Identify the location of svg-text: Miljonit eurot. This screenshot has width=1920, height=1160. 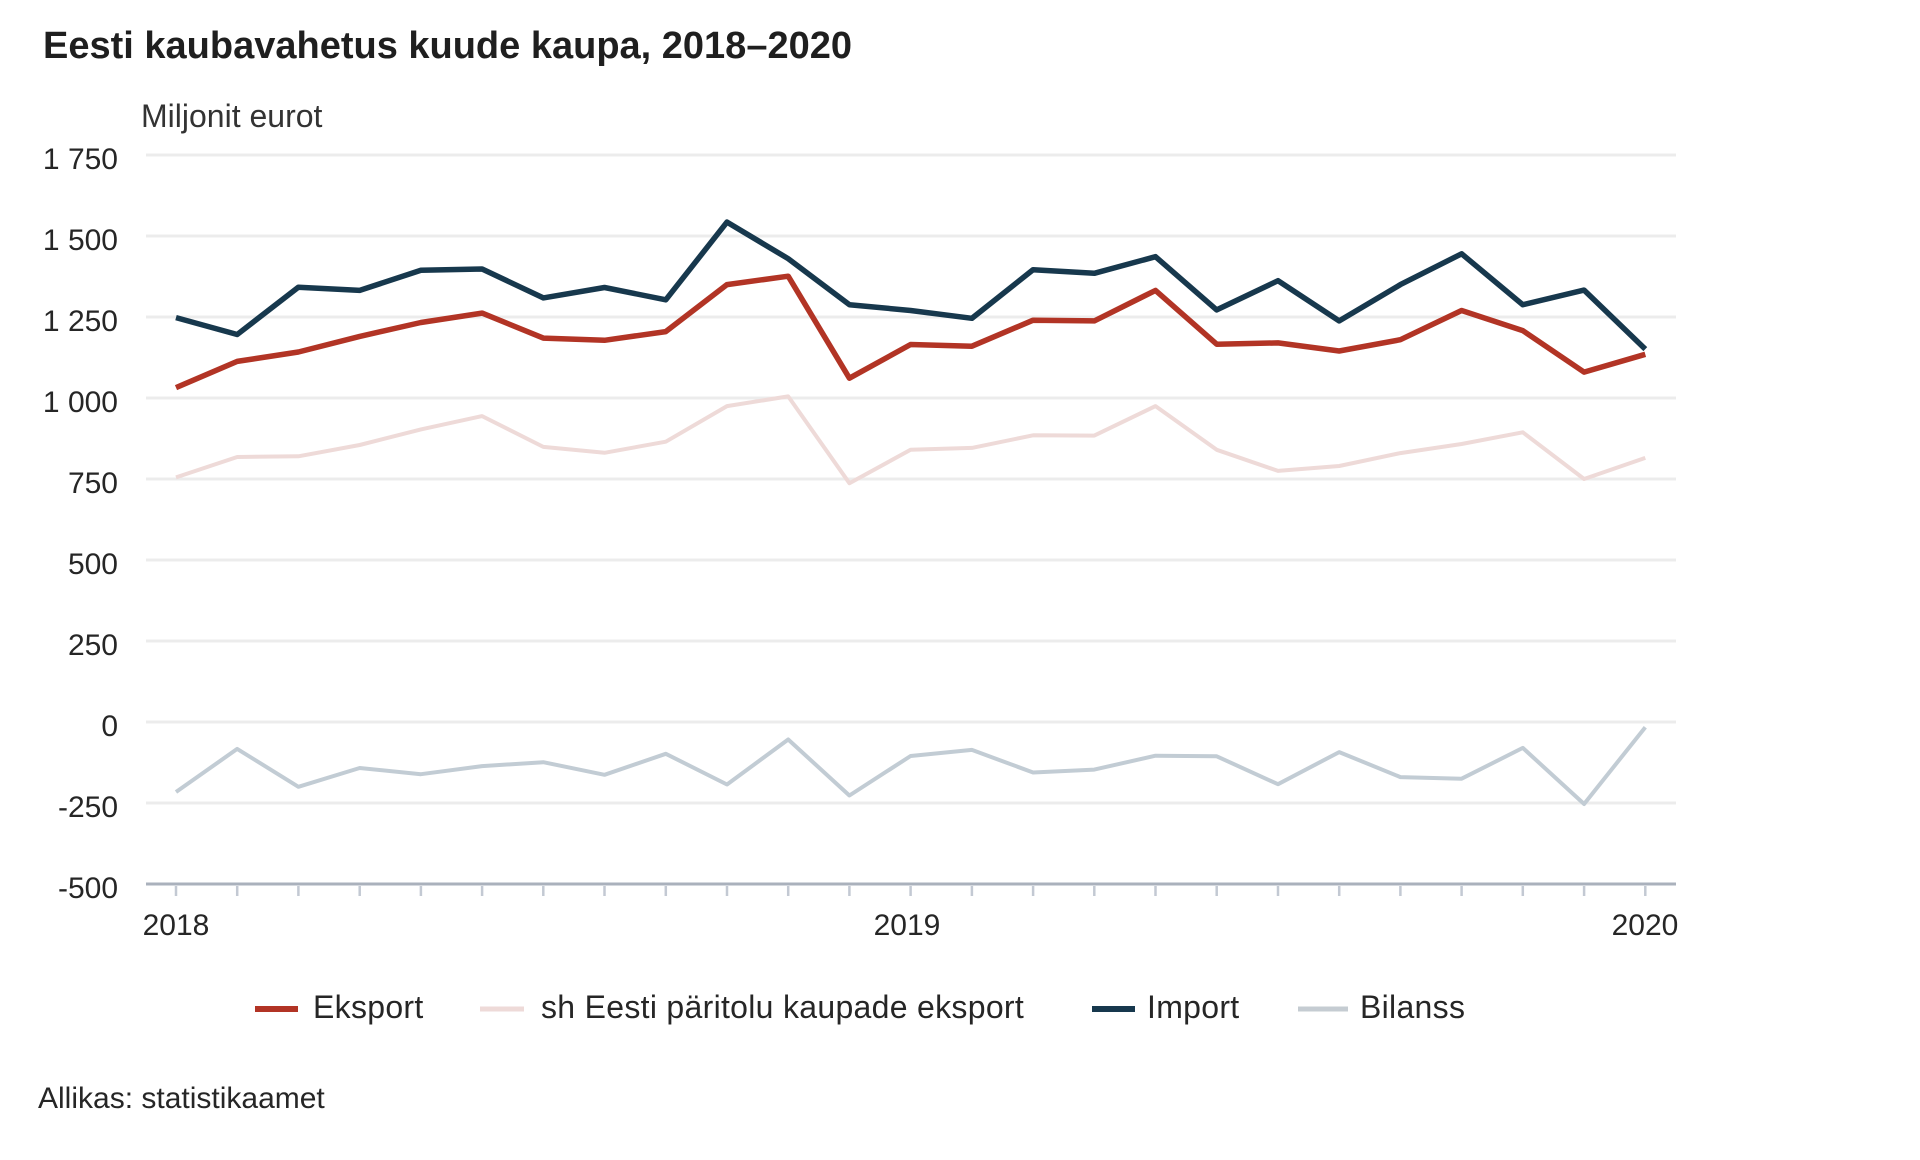
(232, 116).